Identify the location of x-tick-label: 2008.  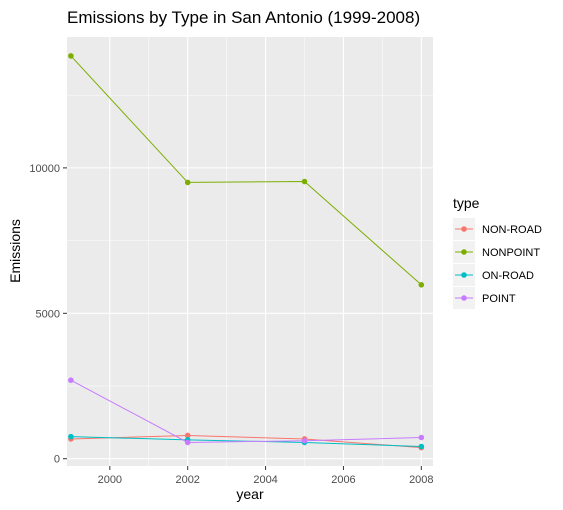
(421, 480).